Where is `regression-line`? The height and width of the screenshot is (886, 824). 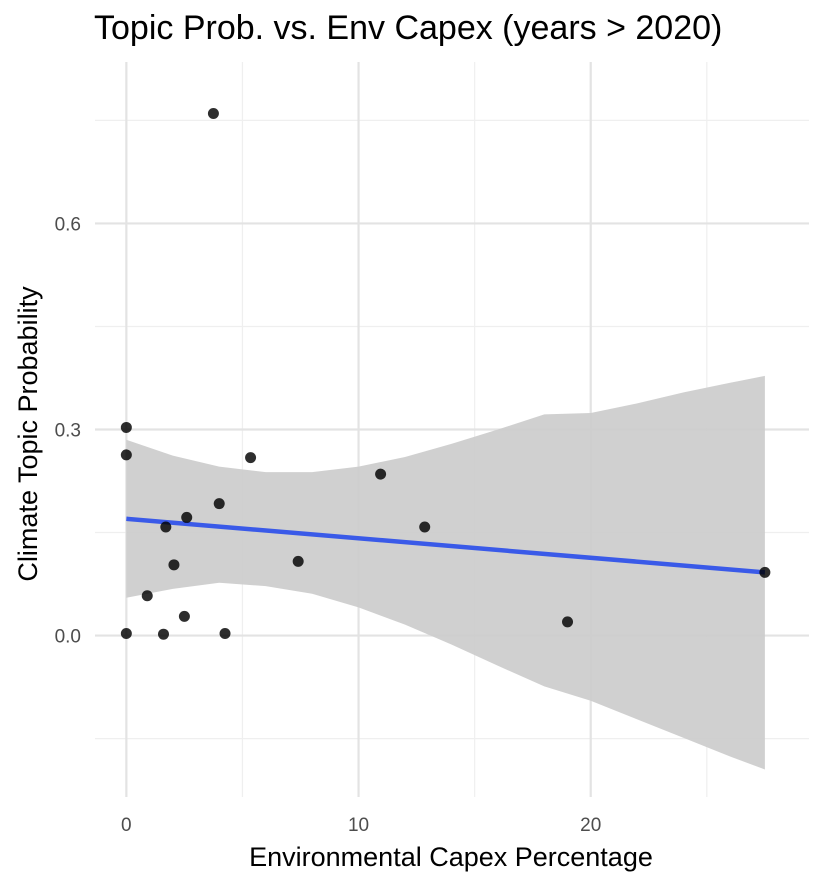
regression-line is located at coordinates (446, 545).